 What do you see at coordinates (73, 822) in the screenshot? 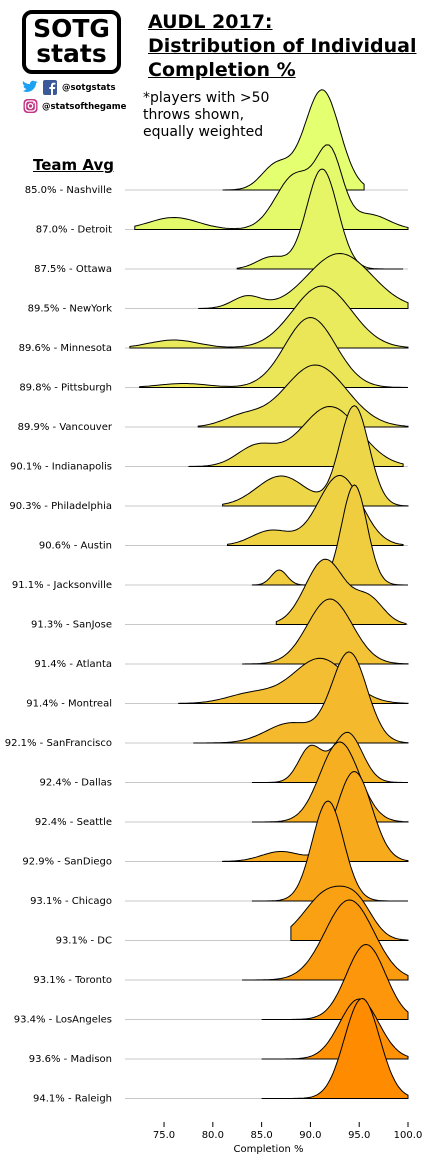
I see `team-label: 92.4% - Seattle` at bounding box center [73, 822].